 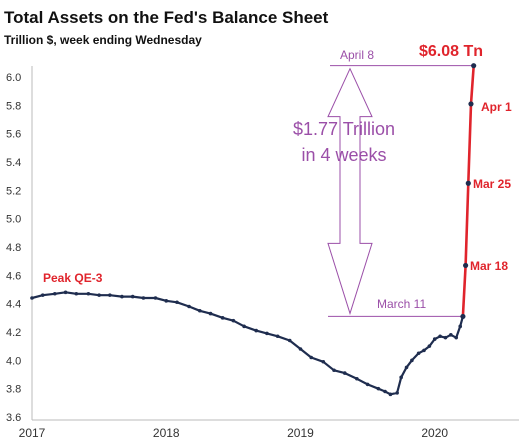 What do you see at coordinates (13, 163) in the screenshot?
I see `y-tick-label: 5.4` at bounding box center [13, 163].